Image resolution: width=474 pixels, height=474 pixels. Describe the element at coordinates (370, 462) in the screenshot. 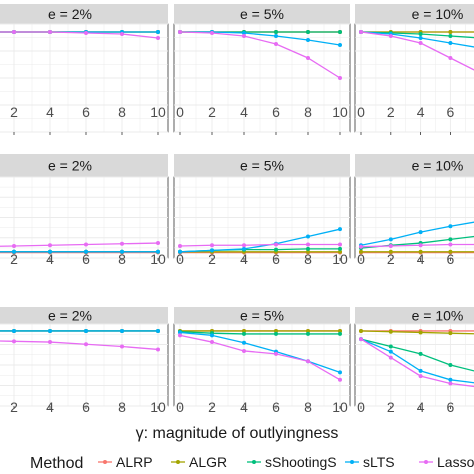

I see `legend-item-sLTS: sLTS` at that location.